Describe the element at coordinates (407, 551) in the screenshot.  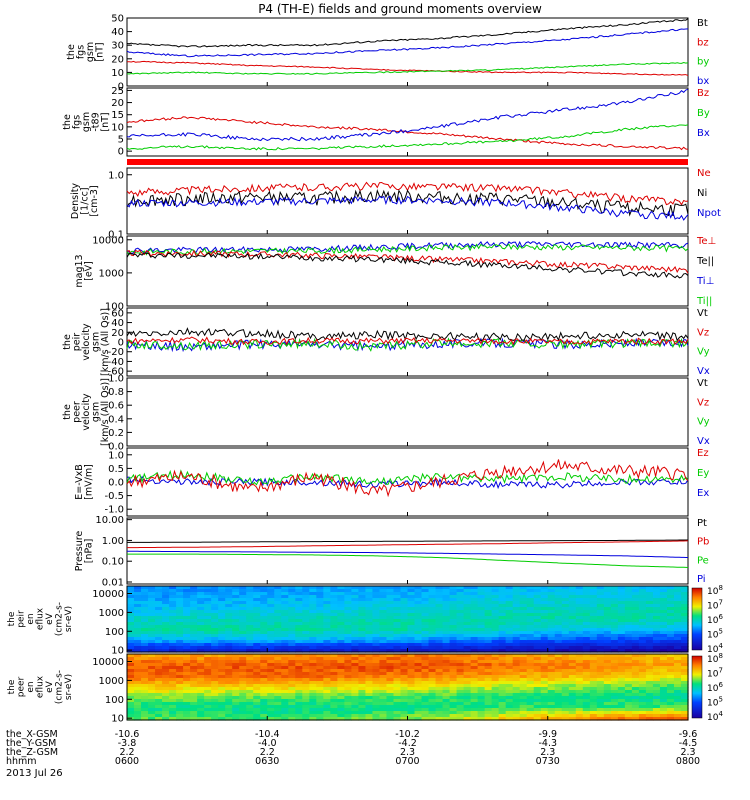
I see `panel-frame` at that location.